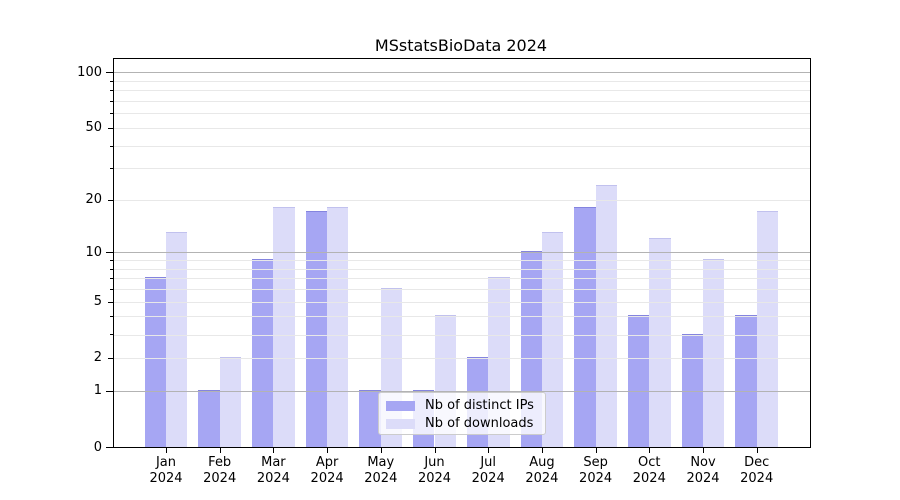 This screenshot has height=500, width=900. I want to click on legend-label-downloads: Nb of downloads, so click(479, 423).